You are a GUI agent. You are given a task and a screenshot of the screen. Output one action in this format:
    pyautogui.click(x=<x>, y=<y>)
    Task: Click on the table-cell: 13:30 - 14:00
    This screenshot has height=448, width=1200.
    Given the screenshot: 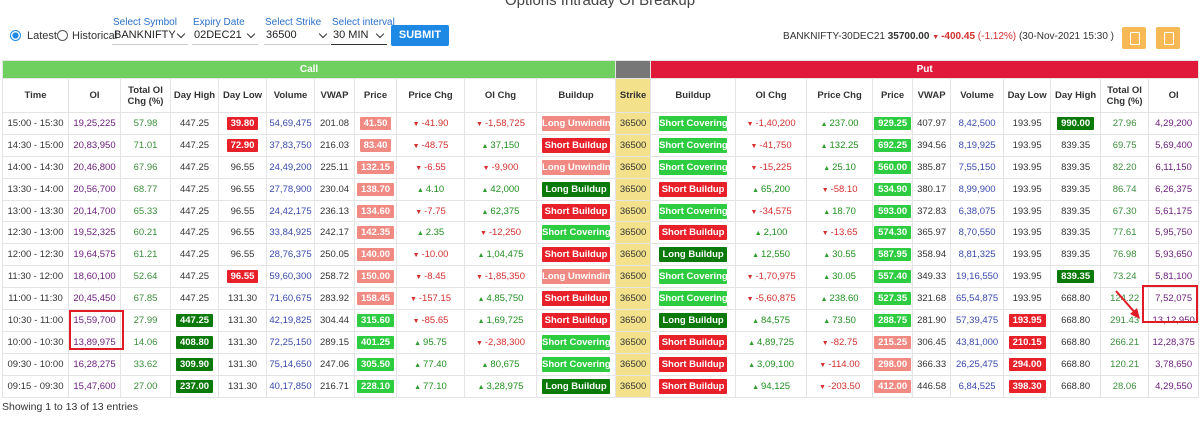 What is the action you would take?
    pyautogui.click(x=35, y=189)
    